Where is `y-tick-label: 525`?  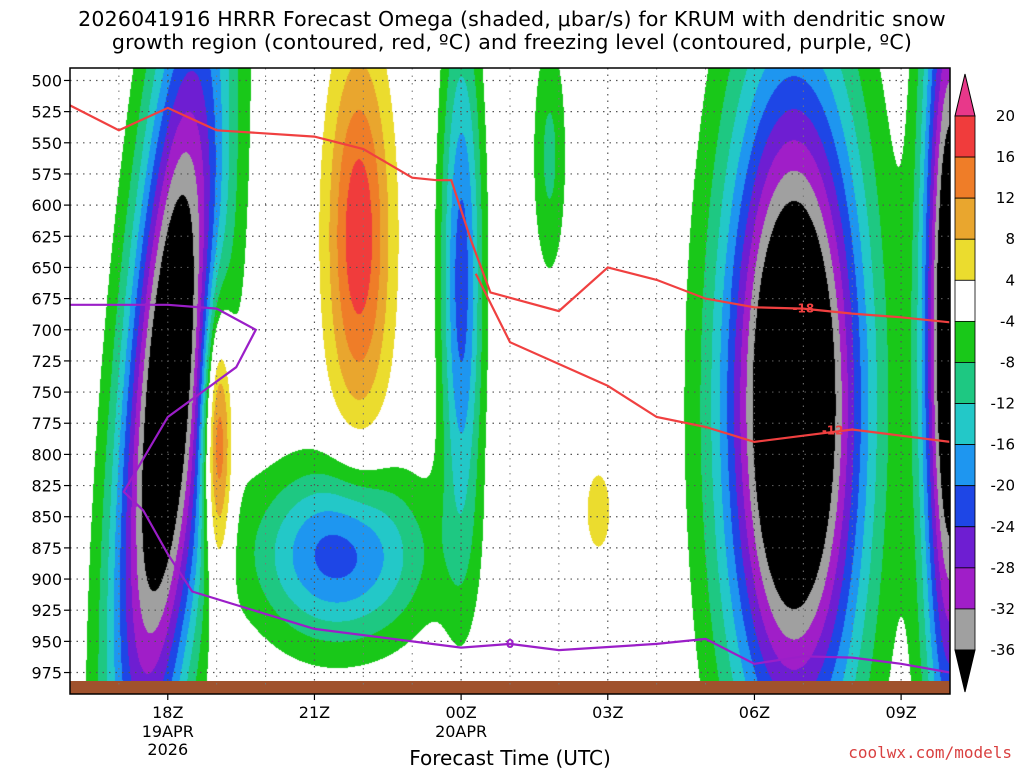 y-tick-label: 525 is located at coordinates (46, 112).